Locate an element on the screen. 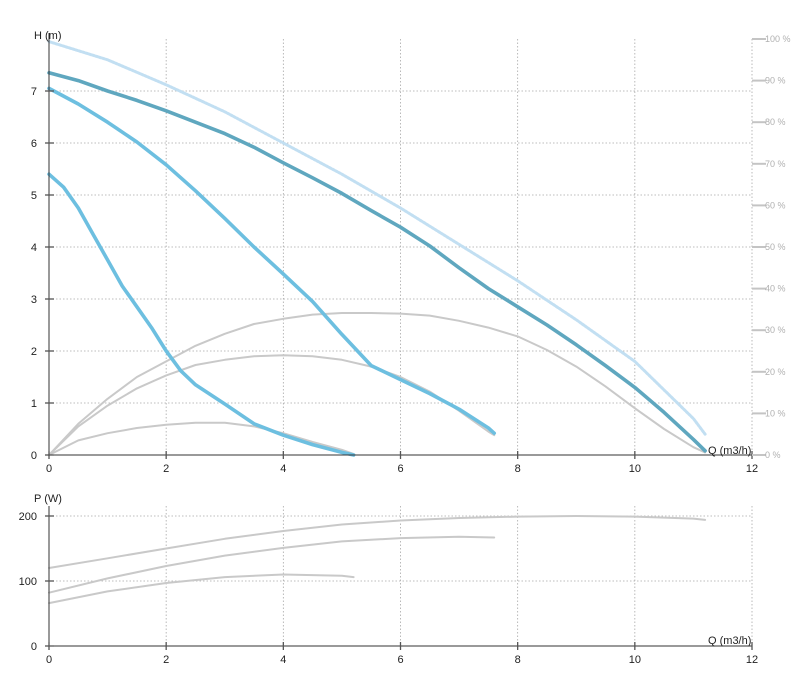 The height and width of the screenshot is (691, 809). power-y-tick-label: 0 is located at coordinates (34, 647).